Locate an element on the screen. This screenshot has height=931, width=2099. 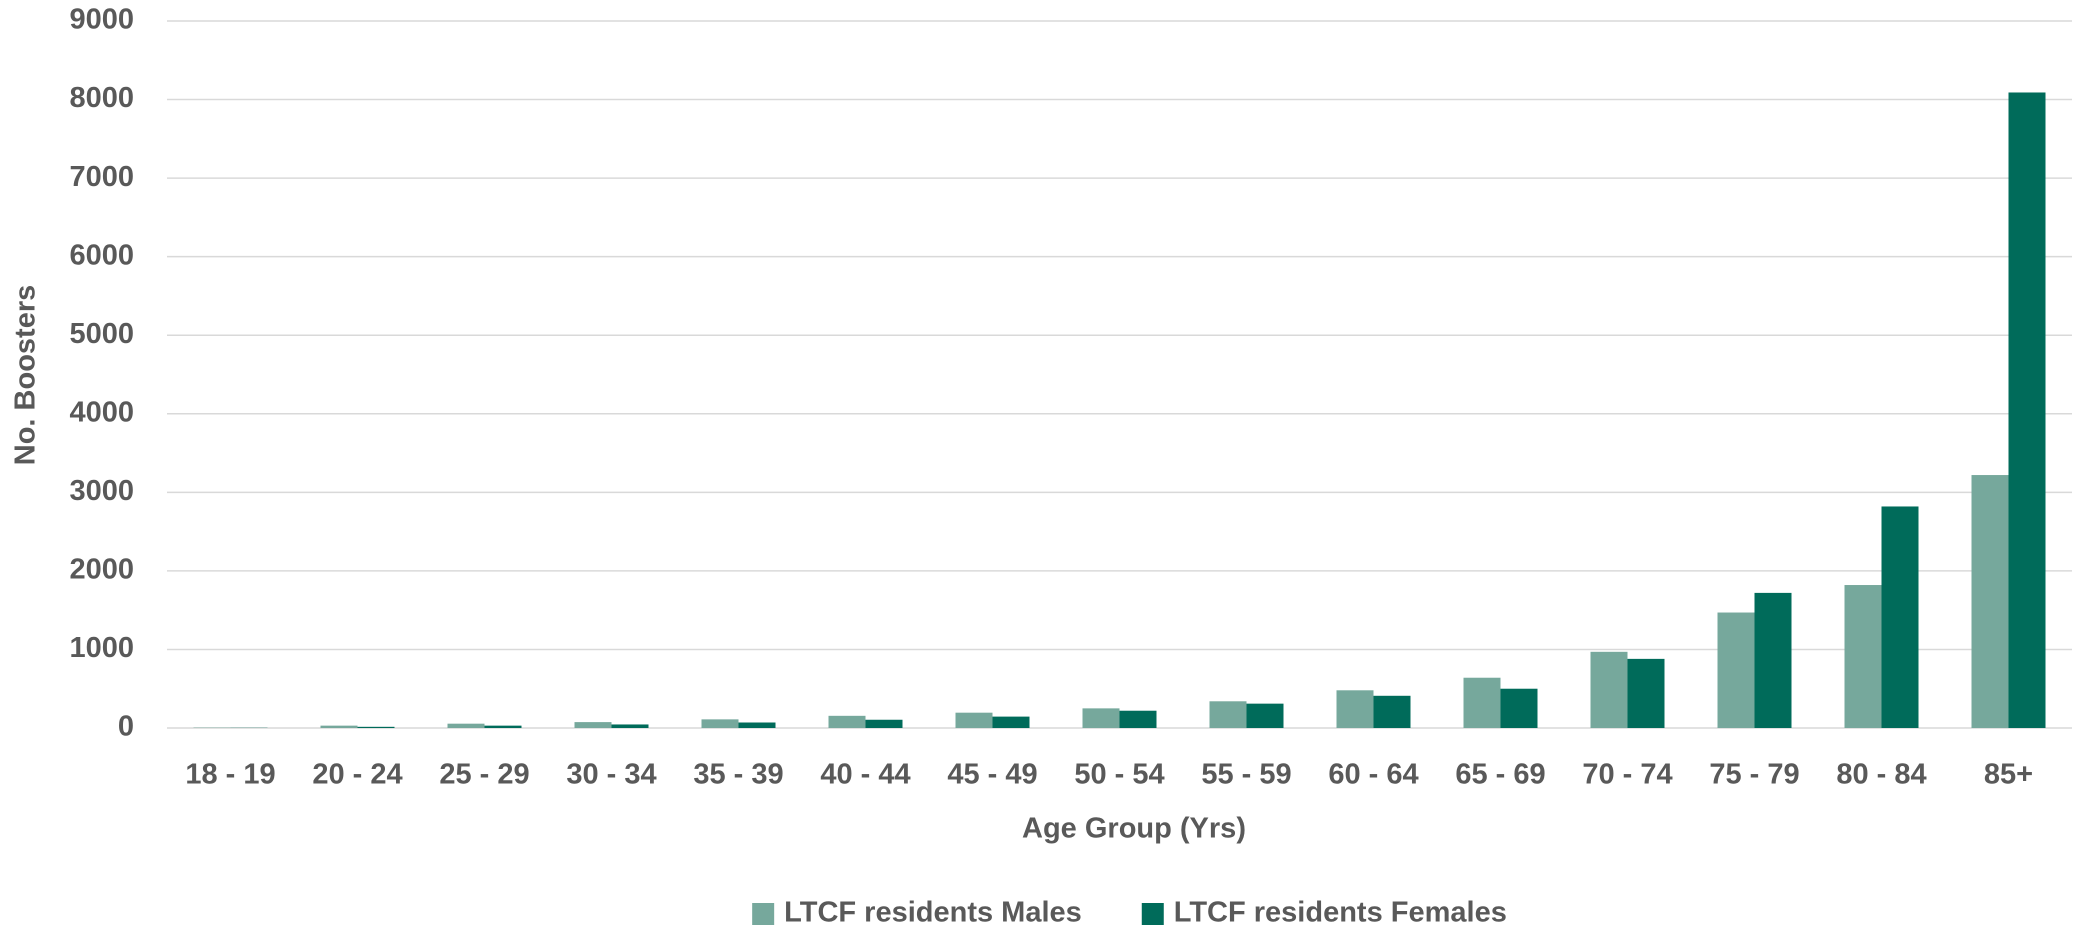
y-tick-label: 4000 is located at coordinates (101, 412).